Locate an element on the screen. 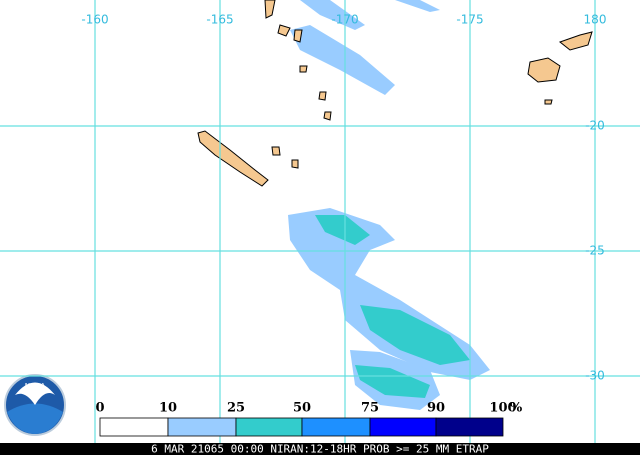  latitude-label: -20 is located at coordinates (595, 126).